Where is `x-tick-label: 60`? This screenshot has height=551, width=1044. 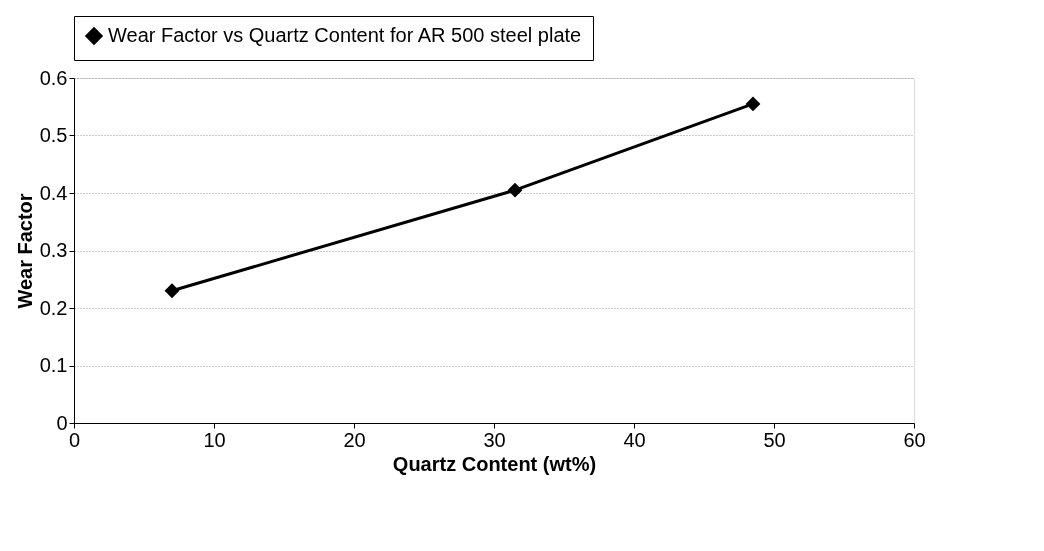
x-tick-label: 60 is located at coordinates (914, 439).